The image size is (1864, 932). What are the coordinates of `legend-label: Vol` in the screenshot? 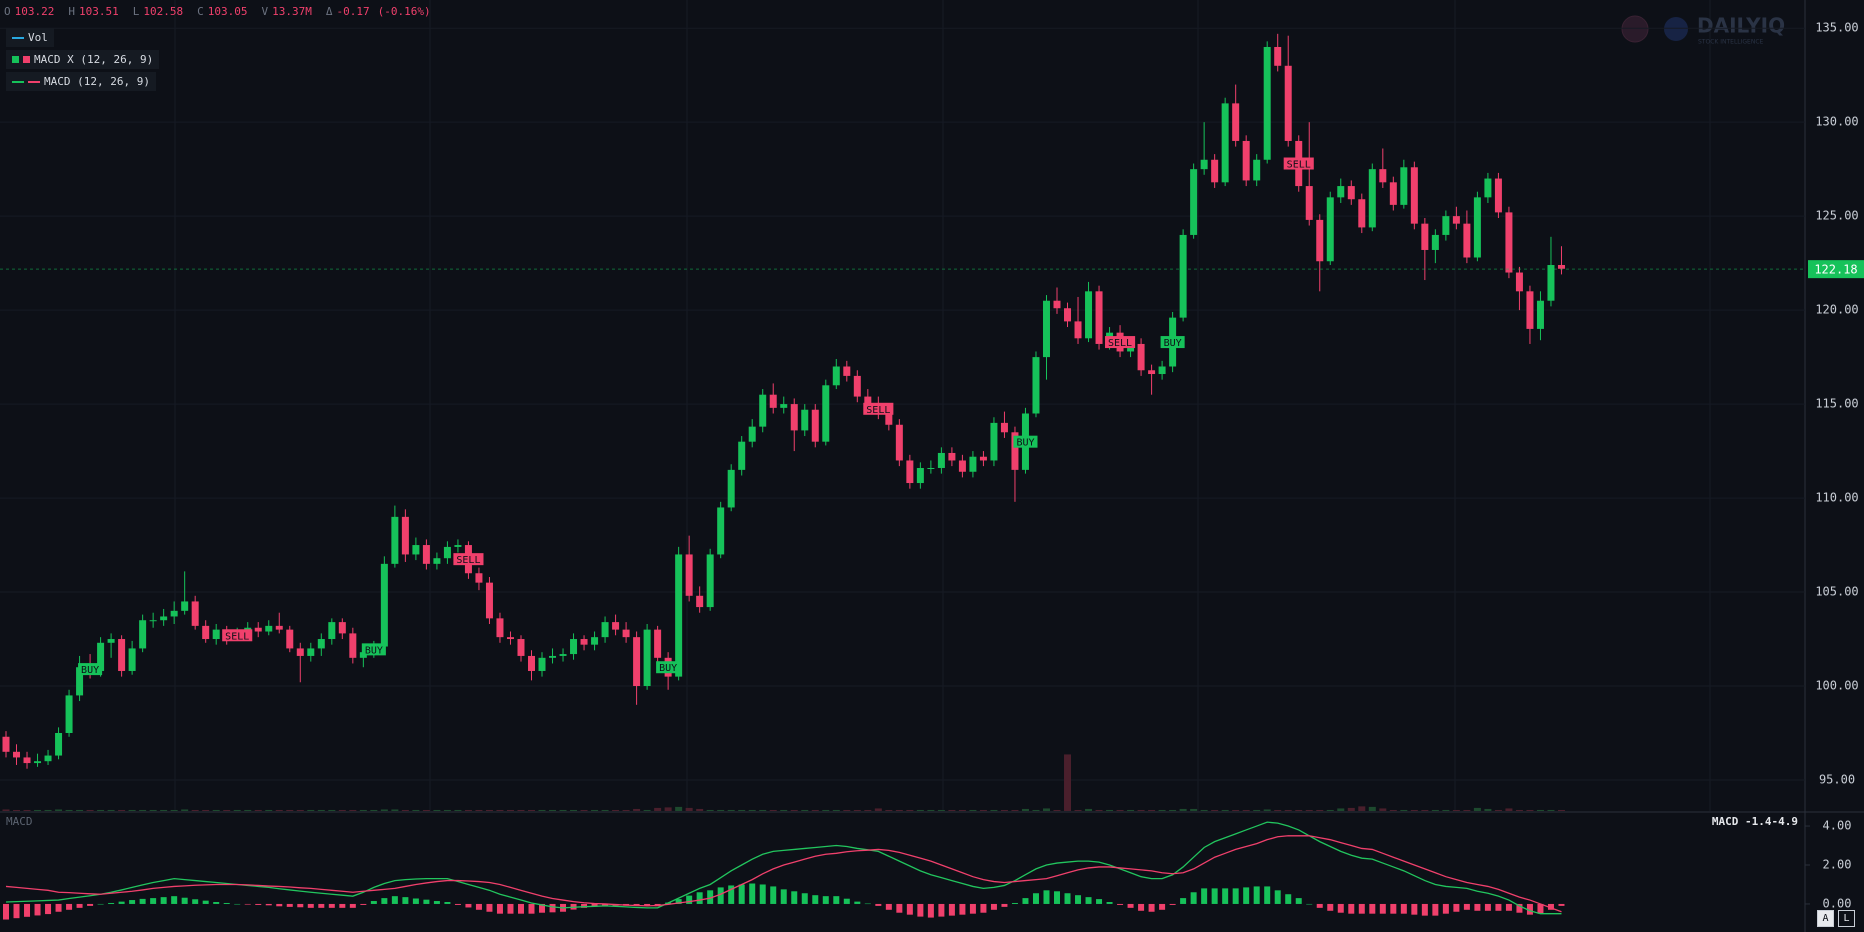 It's located at (38, 37).